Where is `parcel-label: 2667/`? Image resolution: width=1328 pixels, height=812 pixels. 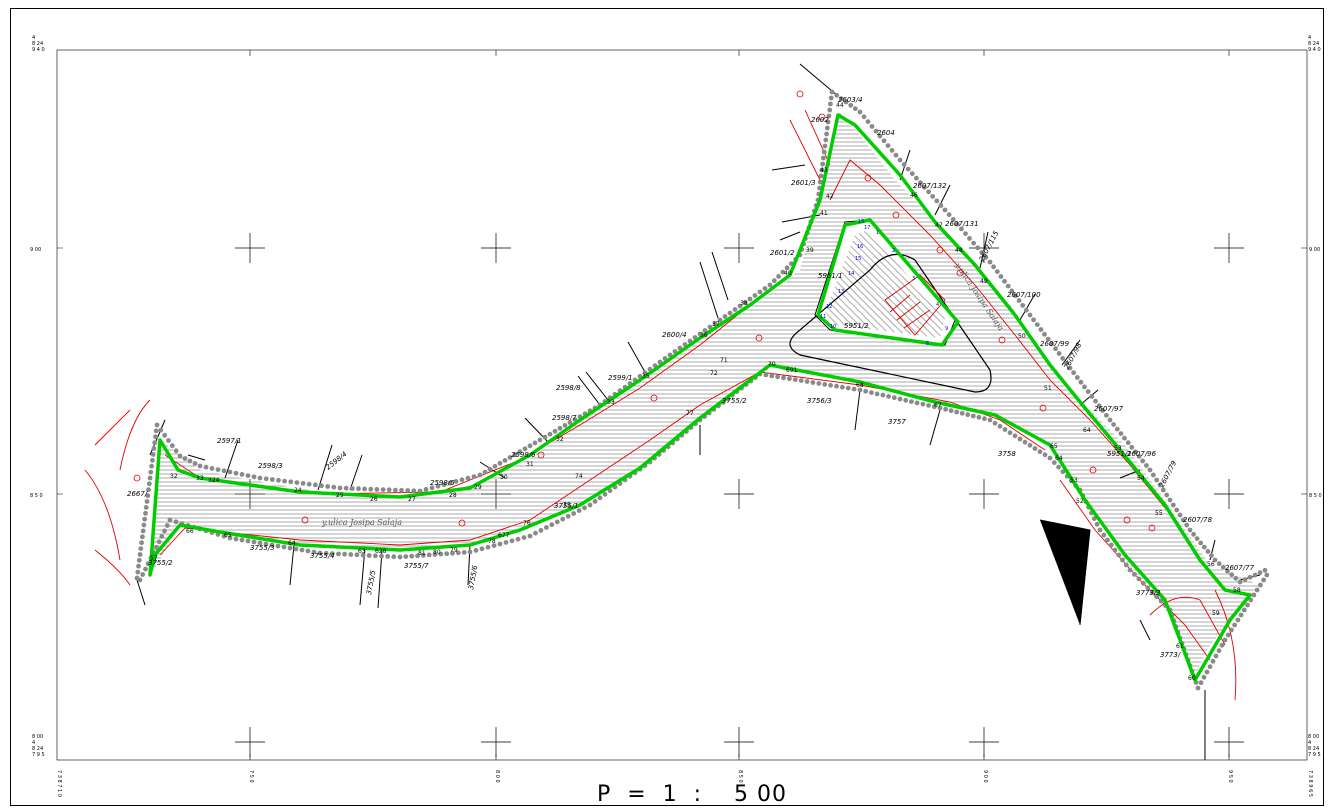
parcel-label: 2667/ is located at coordinates (137, 494).